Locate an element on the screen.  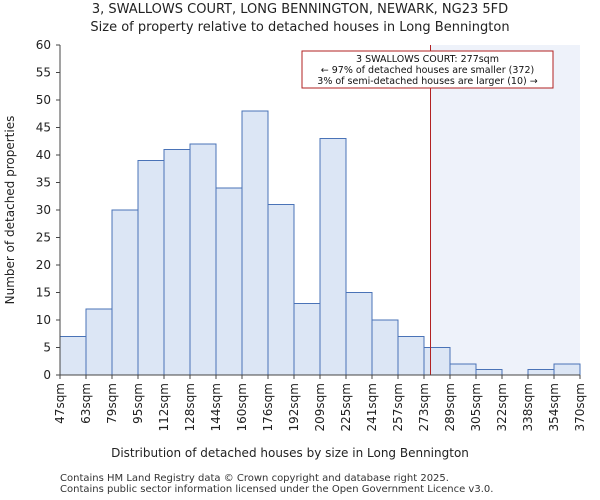
x-tick-label: 225sqm is located at coordinates (346, 407).